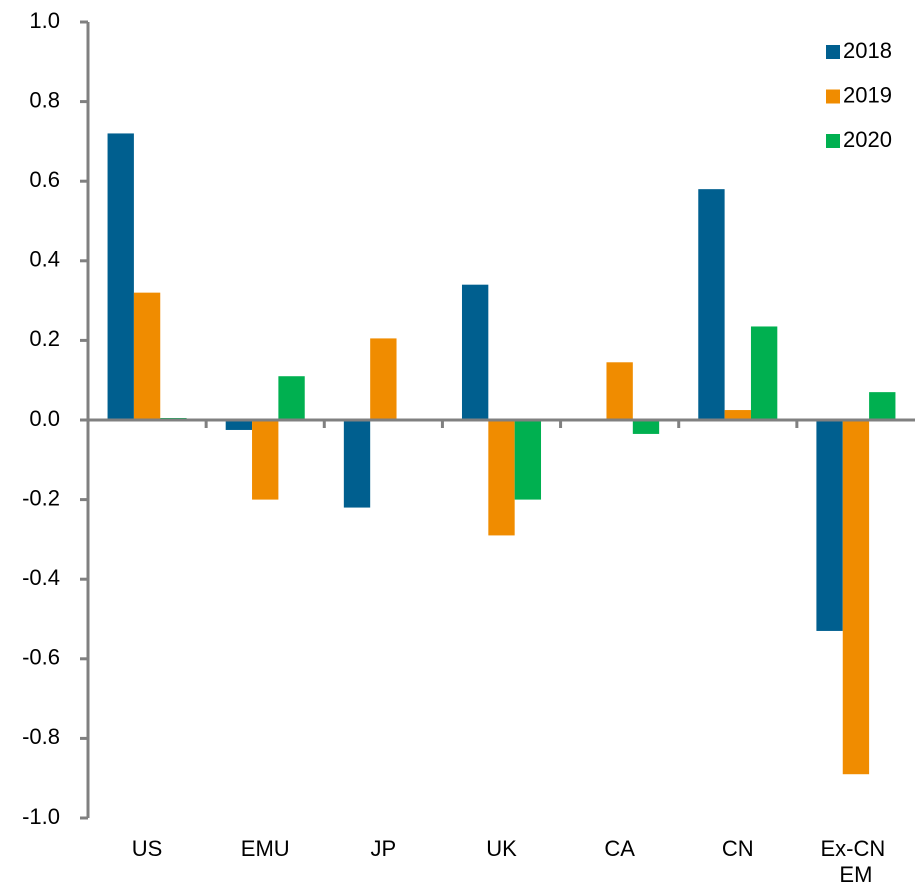 Image resolution: width=915 pixels, height=890 pixels. What do you see at coordinates (384, 848) in the screenshot?
I see `x-tick-label: JP` at bounding box center [384, 848].